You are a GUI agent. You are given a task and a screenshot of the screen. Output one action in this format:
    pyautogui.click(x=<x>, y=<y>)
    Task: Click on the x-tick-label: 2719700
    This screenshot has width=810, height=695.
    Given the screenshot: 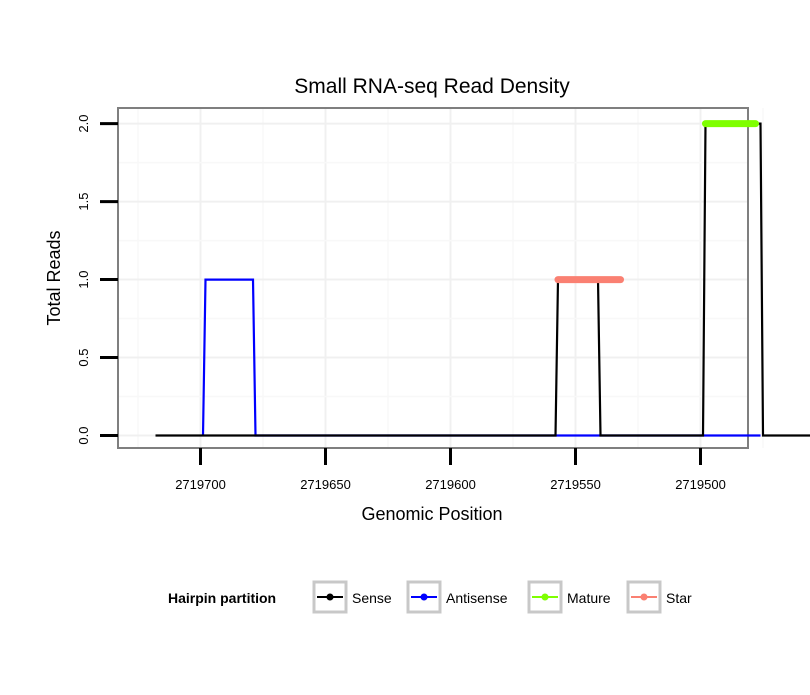 What is the action you would take?
    pyautogui.click(x=200, y=484)
    